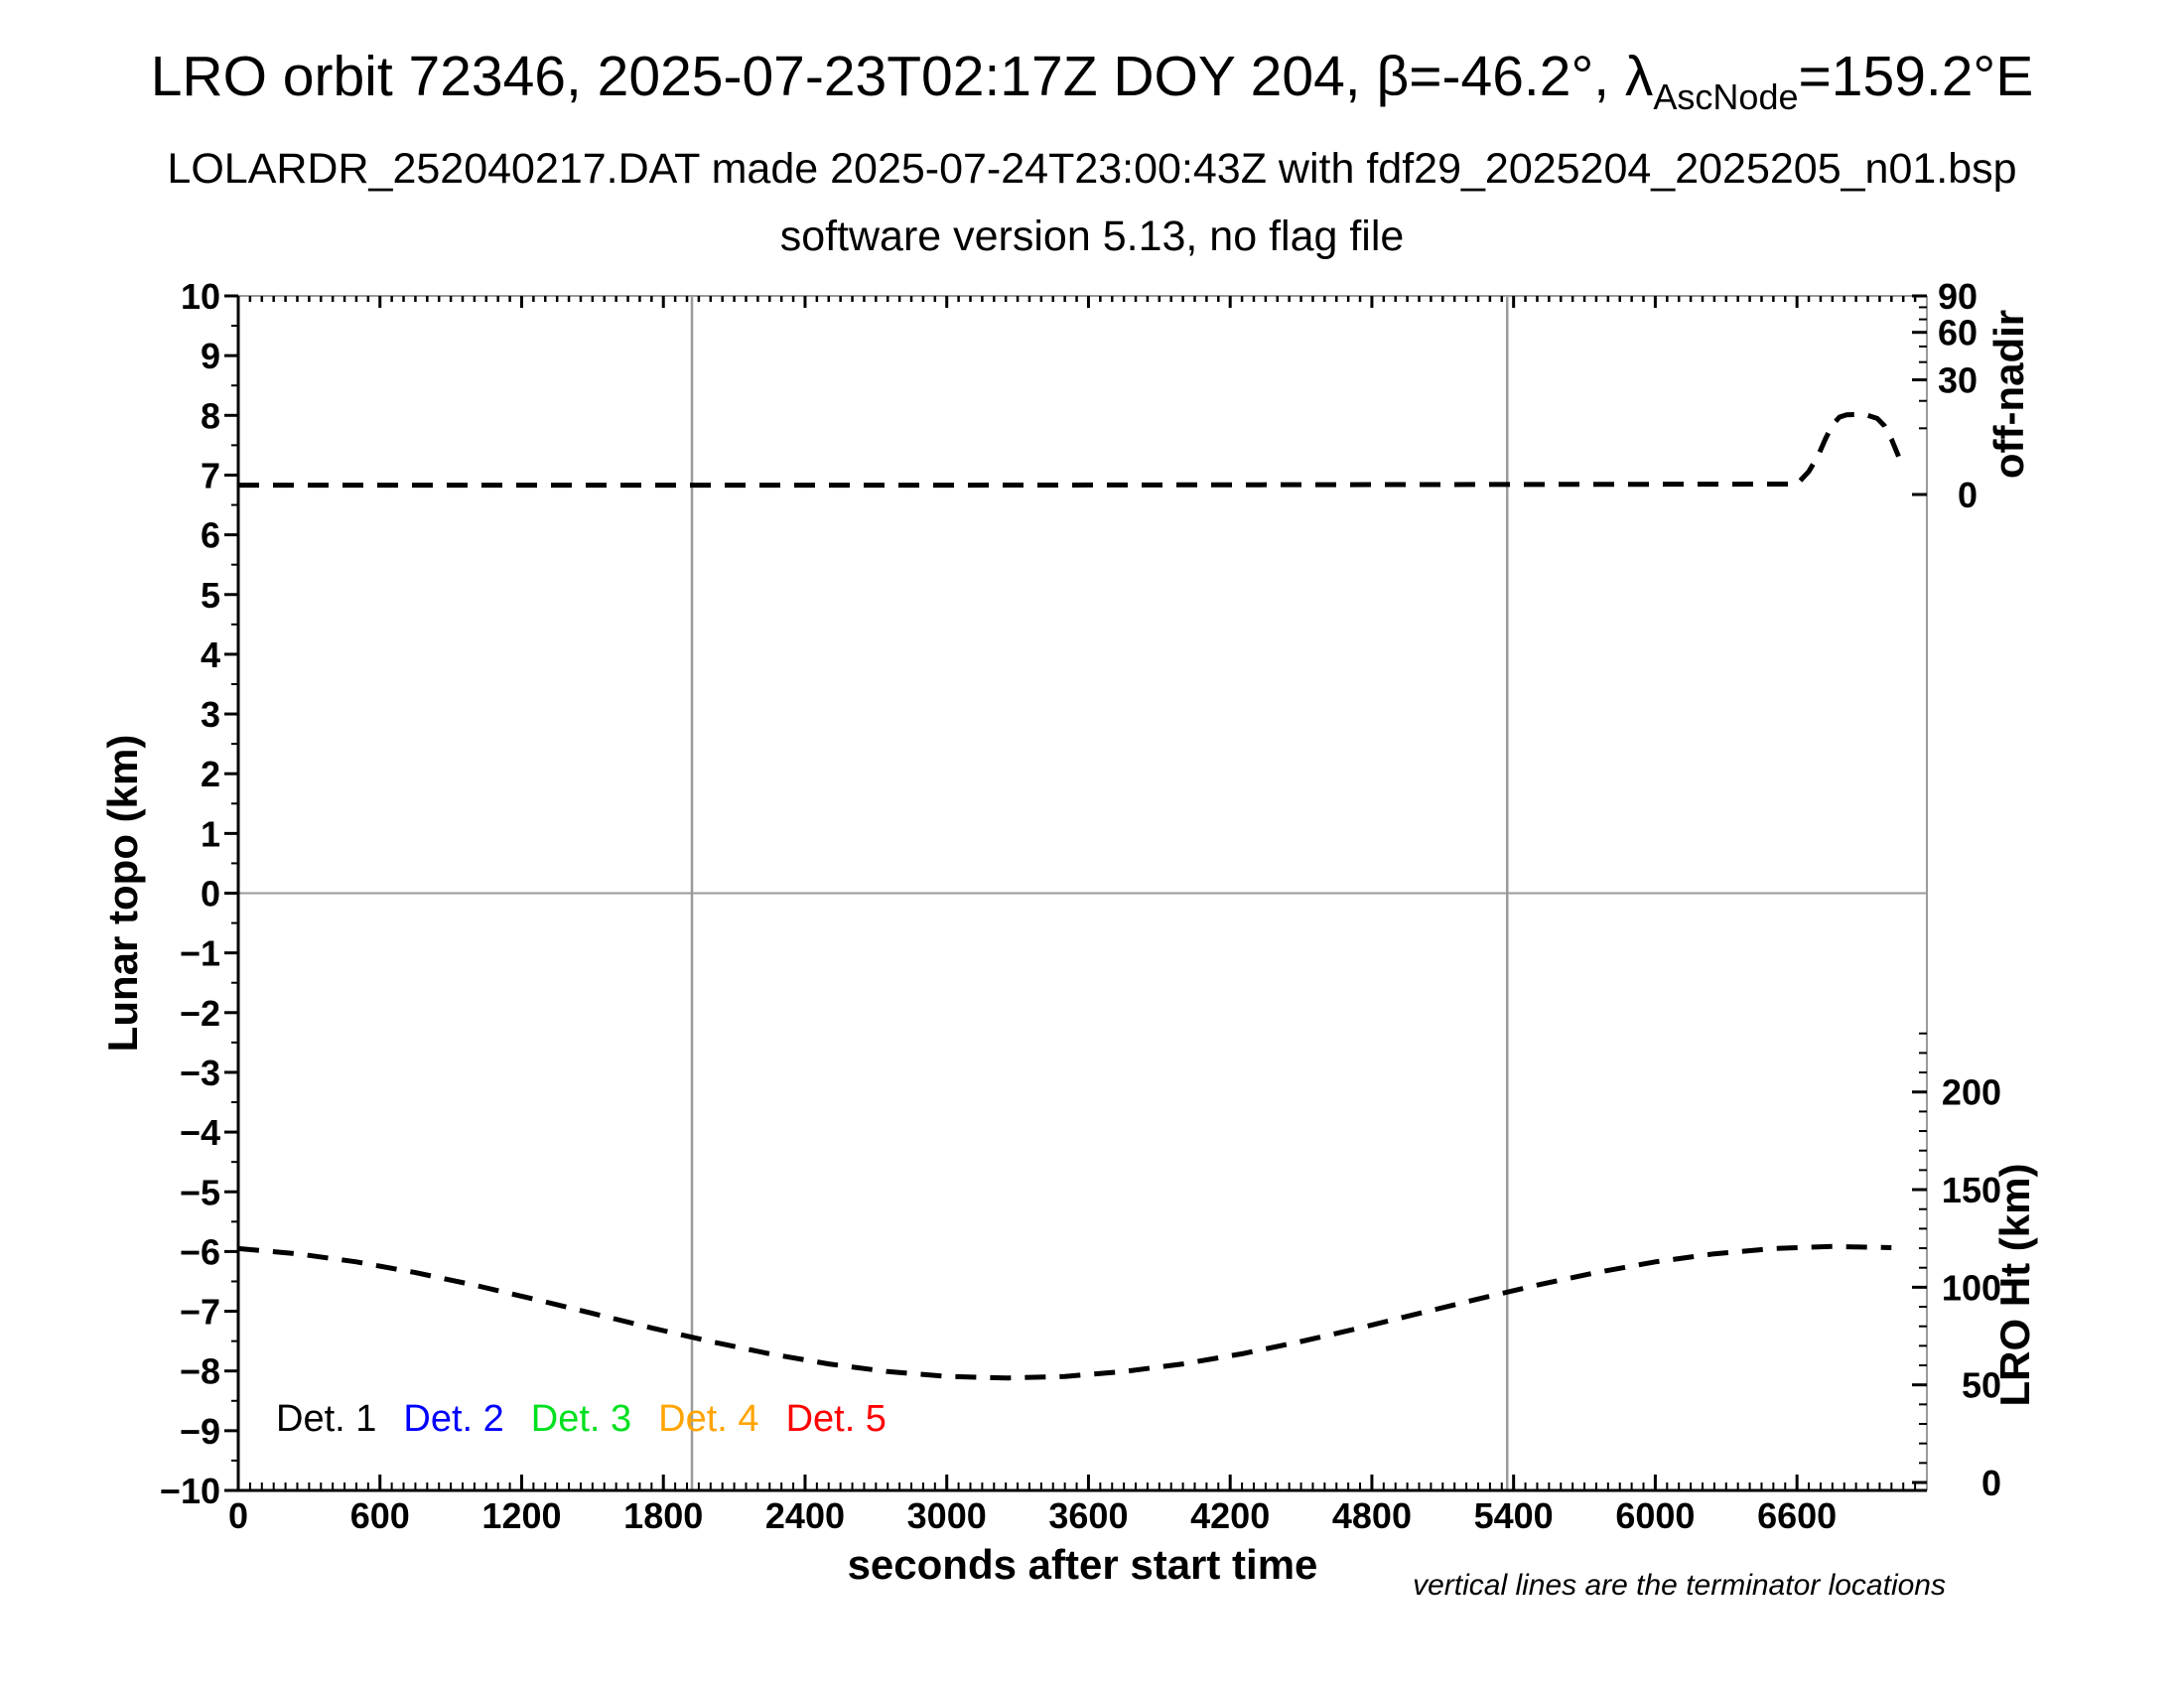 This screenshot has height=1693, width=2184. Describe the element at coordinates (1230, 1515) in the screenshot. I see `x-tick-label: 4200` at that location.